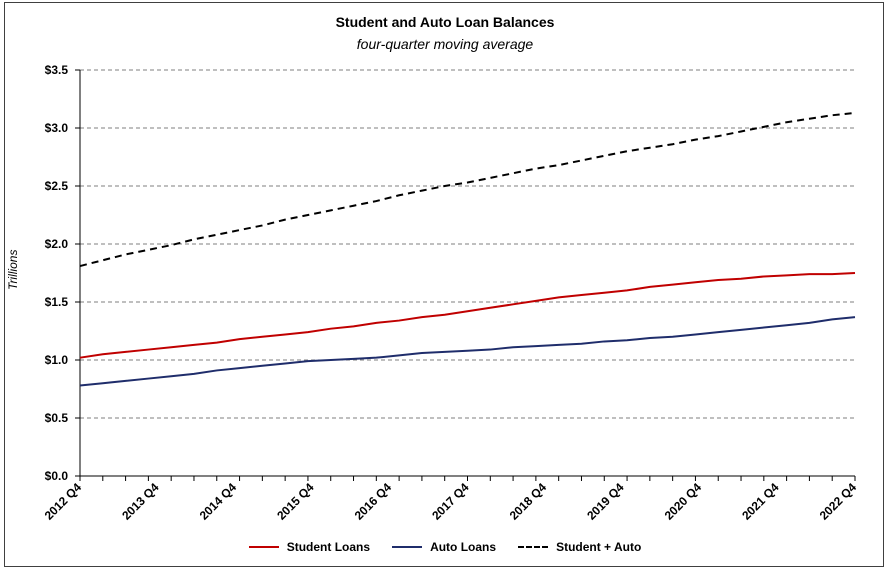  Describe the element at coordinates (57, 476) in the screenshot. I see `y-tick-label: $0.0` at that location.